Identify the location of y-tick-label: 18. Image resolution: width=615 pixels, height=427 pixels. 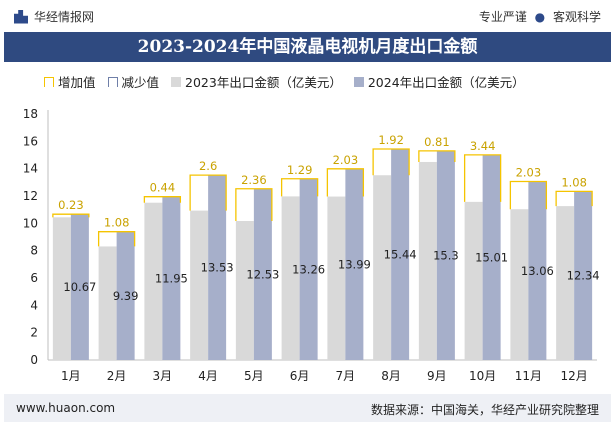
(30, 114).